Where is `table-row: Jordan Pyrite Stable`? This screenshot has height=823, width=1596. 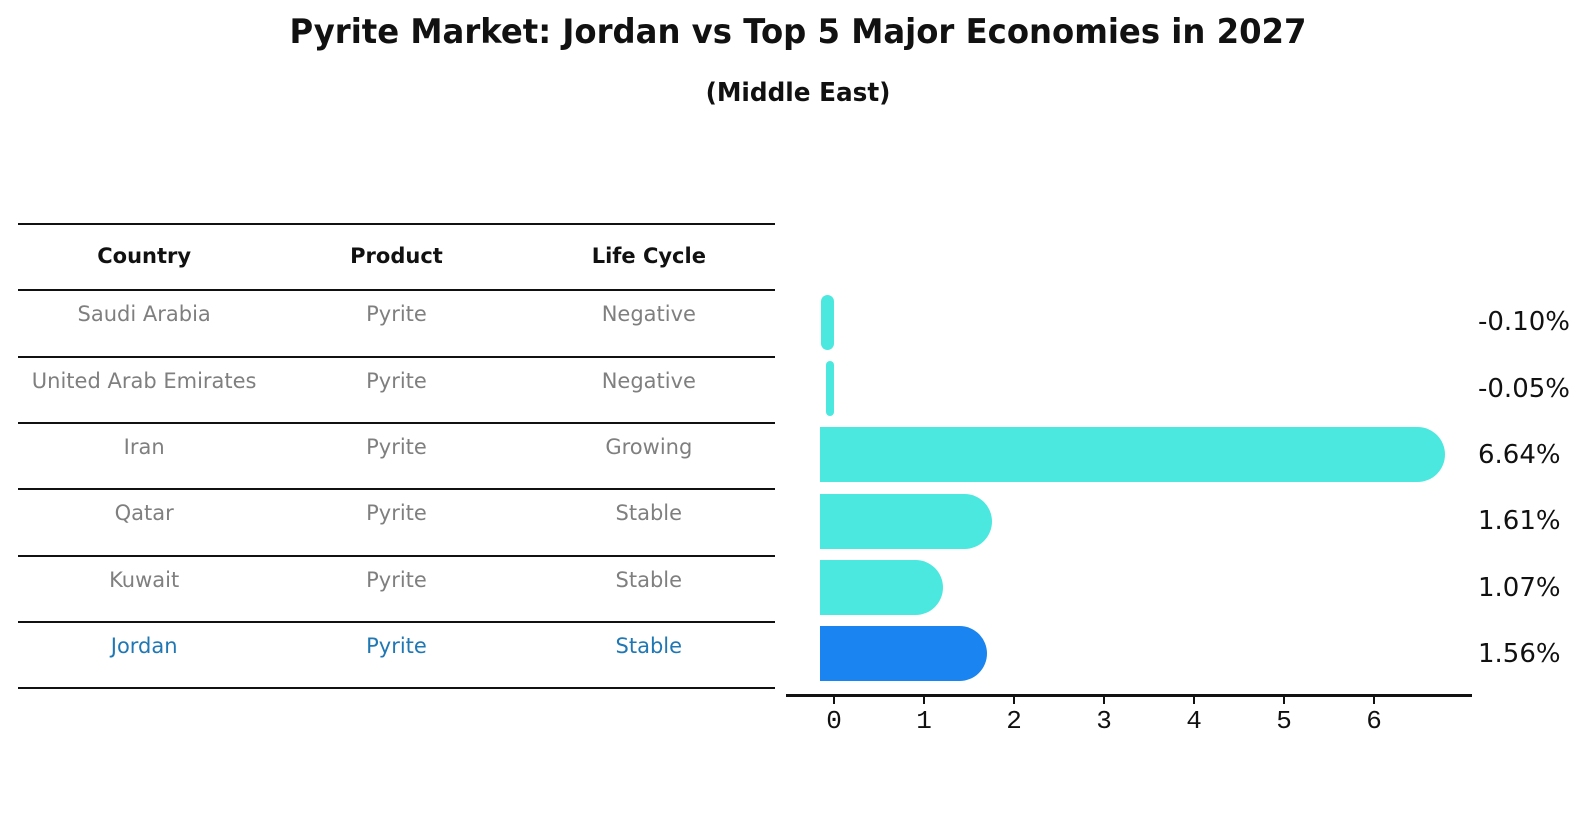 table-row: Jordan Pyrite Stable is located at coordinates (396, 654).